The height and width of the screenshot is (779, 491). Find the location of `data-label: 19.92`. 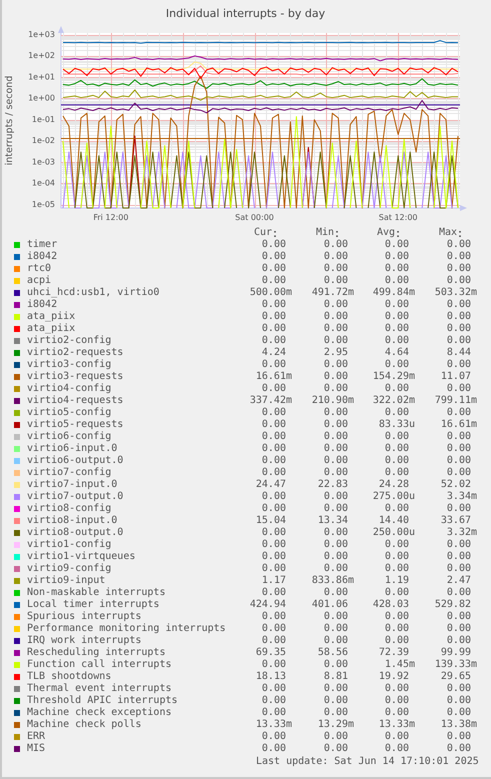

data-label: 19.92 is located at coordinates (393, 677).